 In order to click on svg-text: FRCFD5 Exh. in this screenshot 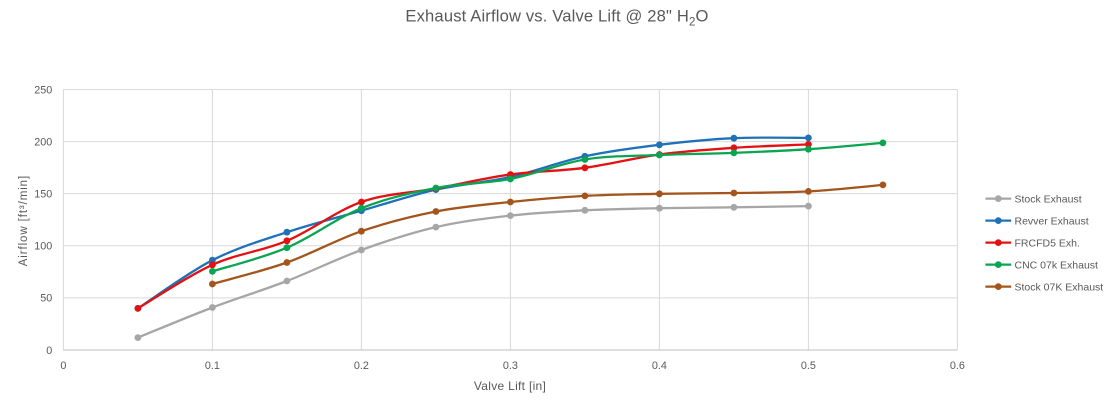, I will do `click(1047, 243)`.